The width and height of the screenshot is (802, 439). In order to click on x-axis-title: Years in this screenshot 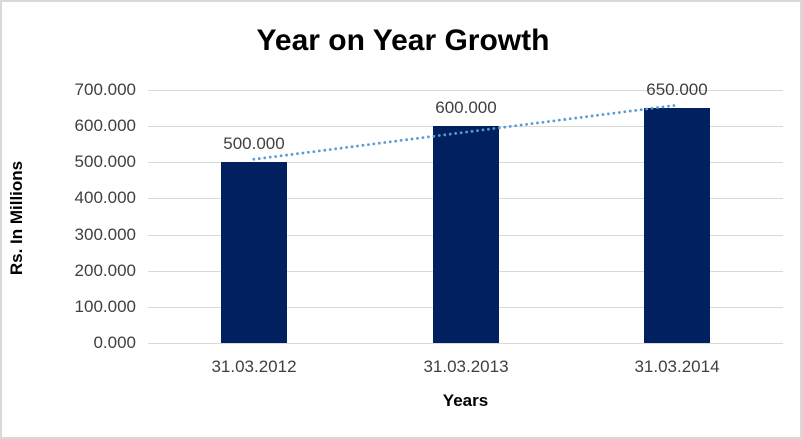, I will do `click(465, 400)`.